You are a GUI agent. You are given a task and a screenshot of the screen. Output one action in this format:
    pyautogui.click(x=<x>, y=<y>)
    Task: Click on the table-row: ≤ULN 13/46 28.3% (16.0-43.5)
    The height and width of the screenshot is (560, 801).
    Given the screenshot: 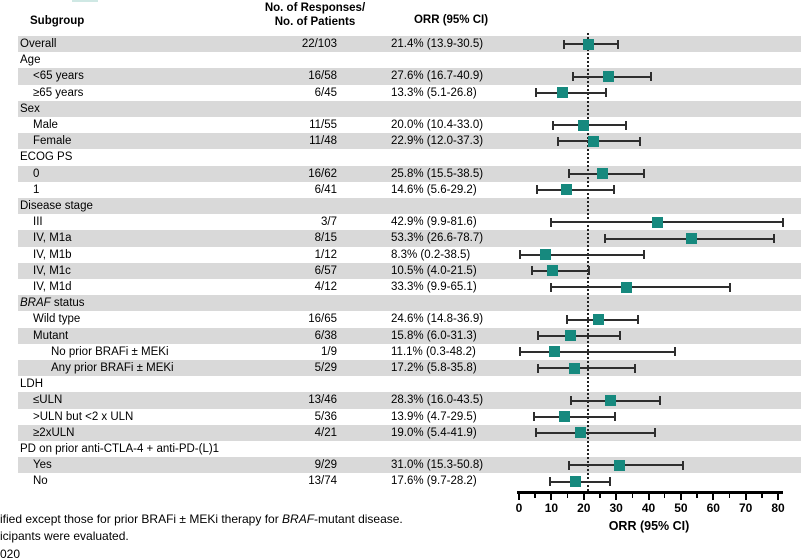 What is the action you would take?
    pyautogui.click(x=409, y=400)
    